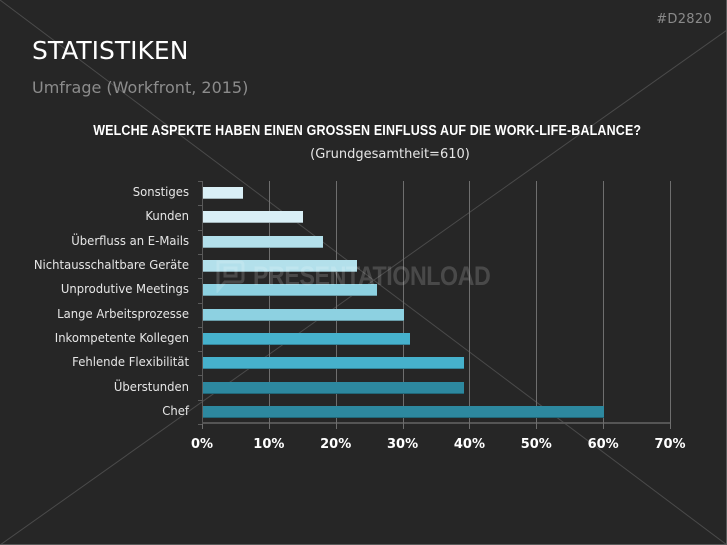  I want to click on chart-subtitle: (Grundgesamtheit=610), so click(390, 154).